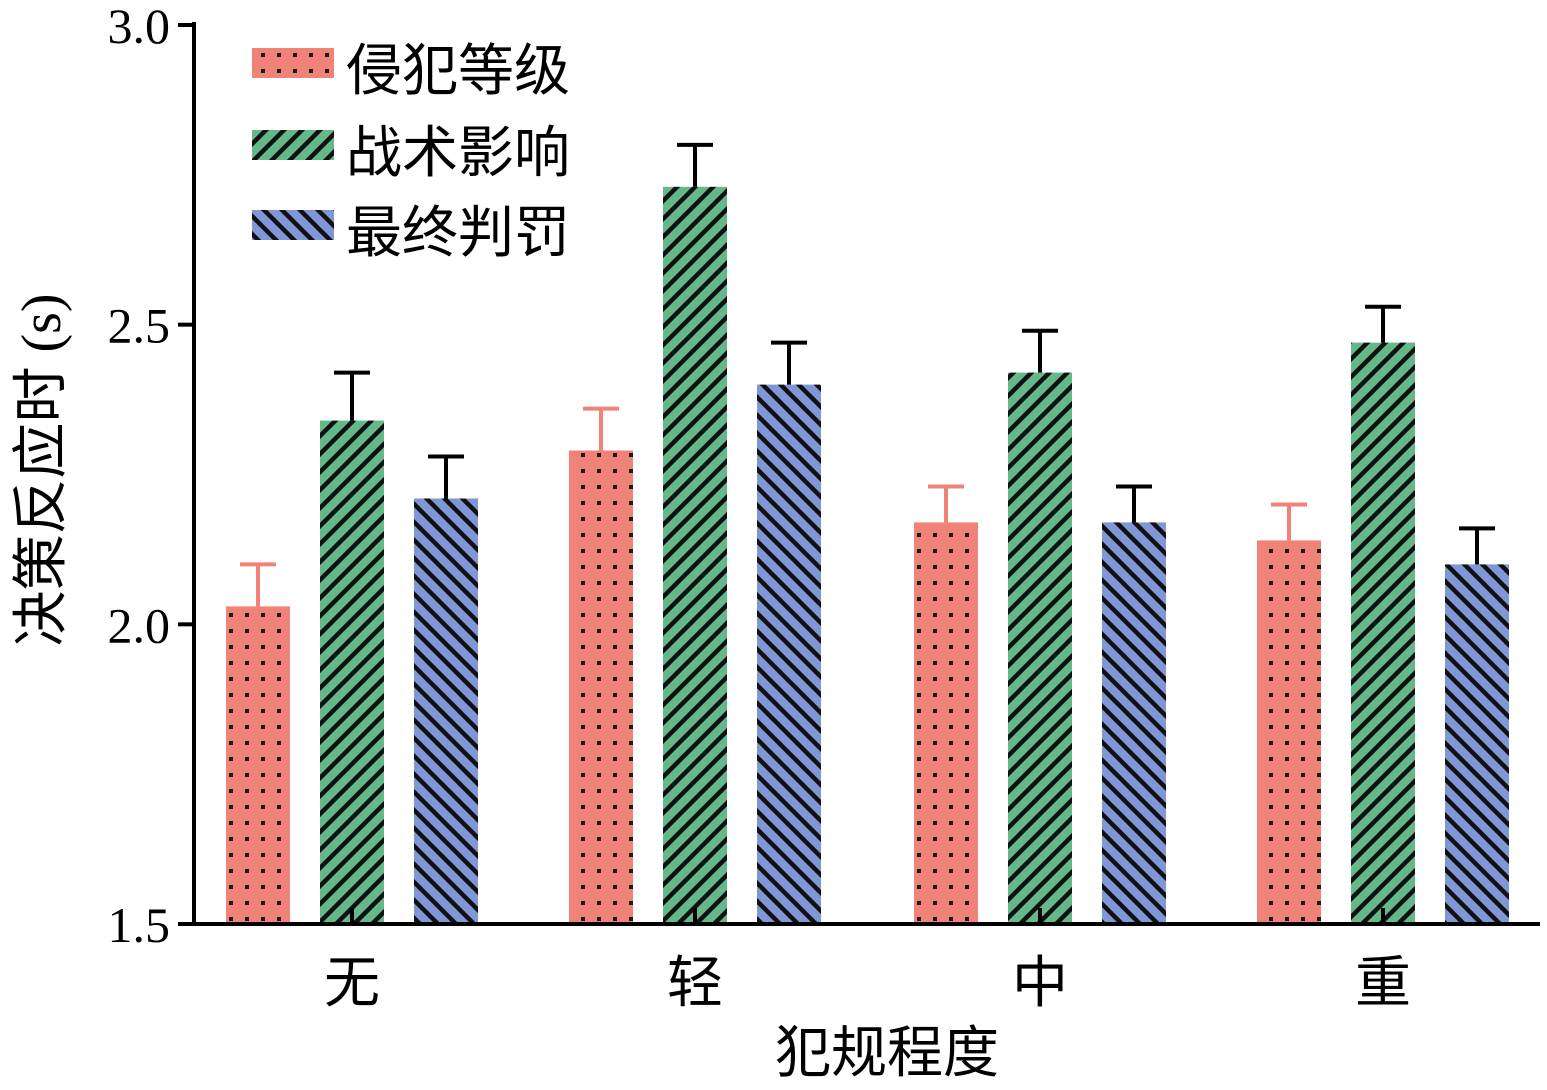 This screenshot has width=1547, height=1090. I want to click on x-tick-label-0: 无, so click(352, 984).